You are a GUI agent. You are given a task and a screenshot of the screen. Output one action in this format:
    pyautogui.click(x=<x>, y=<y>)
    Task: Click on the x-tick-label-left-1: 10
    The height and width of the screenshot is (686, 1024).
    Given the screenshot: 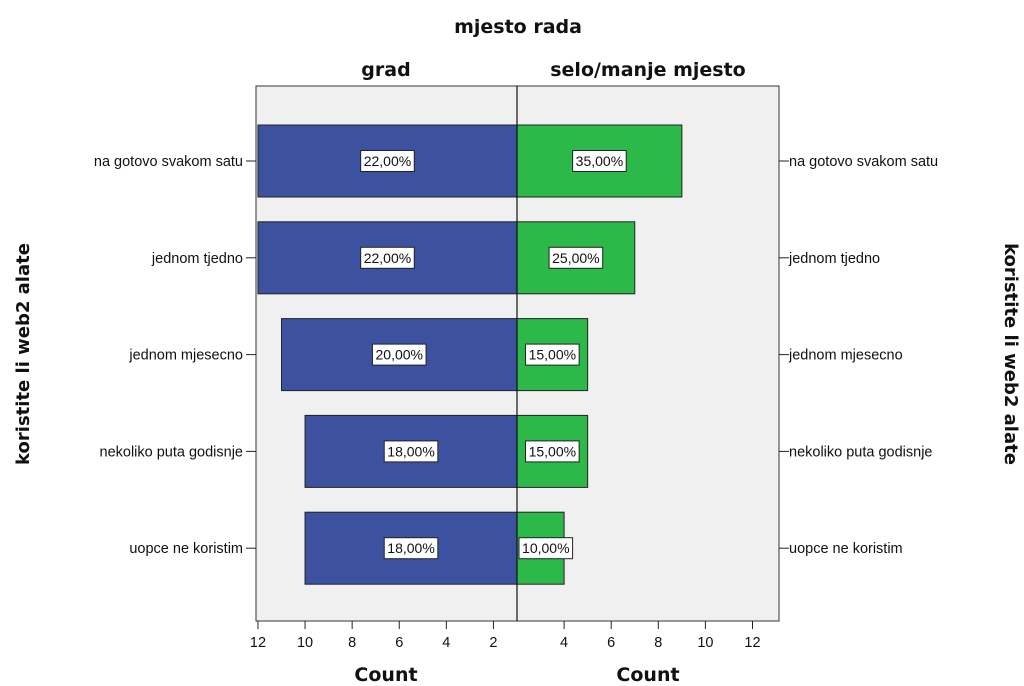 What is the action you would take?
    pyautogui.click(x=305, y=643)
    